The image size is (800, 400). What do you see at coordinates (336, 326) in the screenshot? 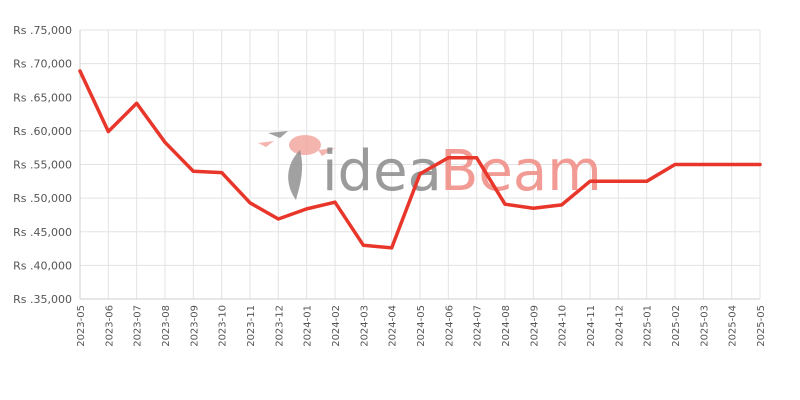
I see `x-tick-label: 2024-02` at bounding box center [336, 326].